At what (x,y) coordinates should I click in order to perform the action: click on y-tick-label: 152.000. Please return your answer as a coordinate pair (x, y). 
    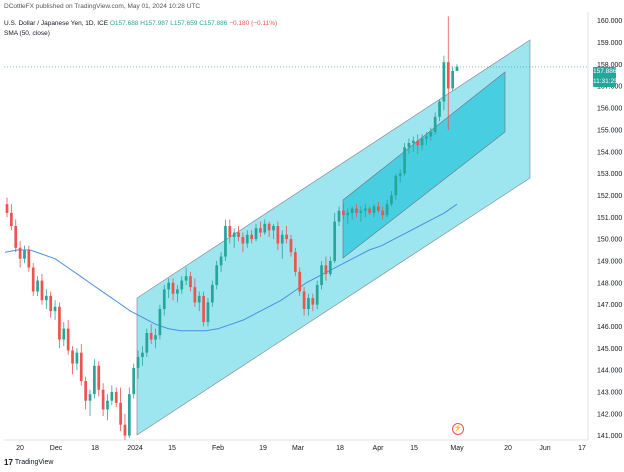
    Looking at the image, I should click on (609, 196).